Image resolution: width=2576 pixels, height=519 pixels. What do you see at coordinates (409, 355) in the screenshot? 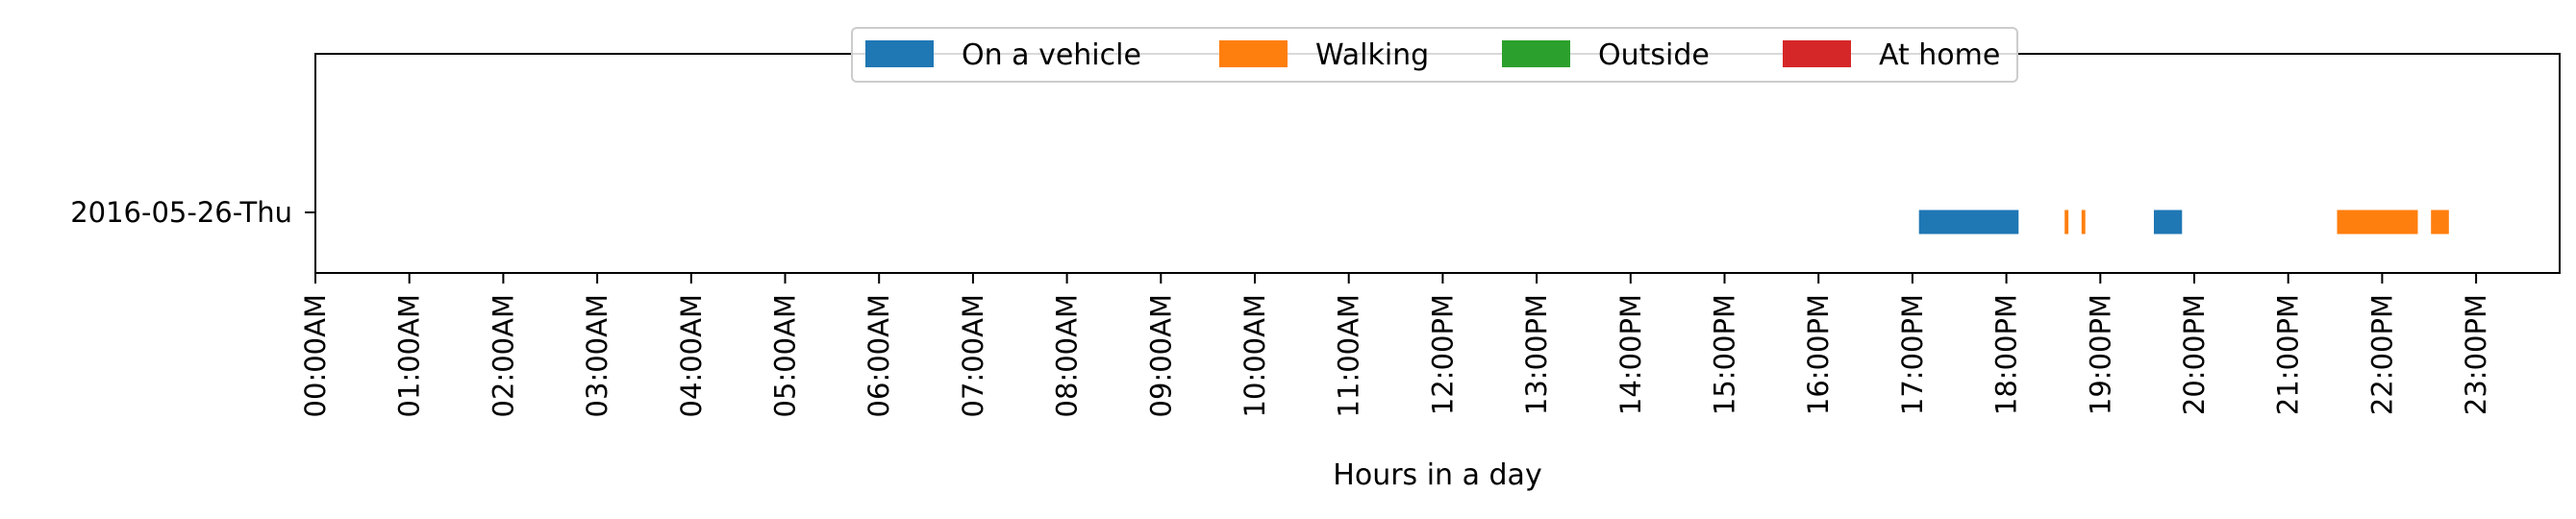
I see `x-tick-label: 01:00AM` at bounding box center [409, 355].